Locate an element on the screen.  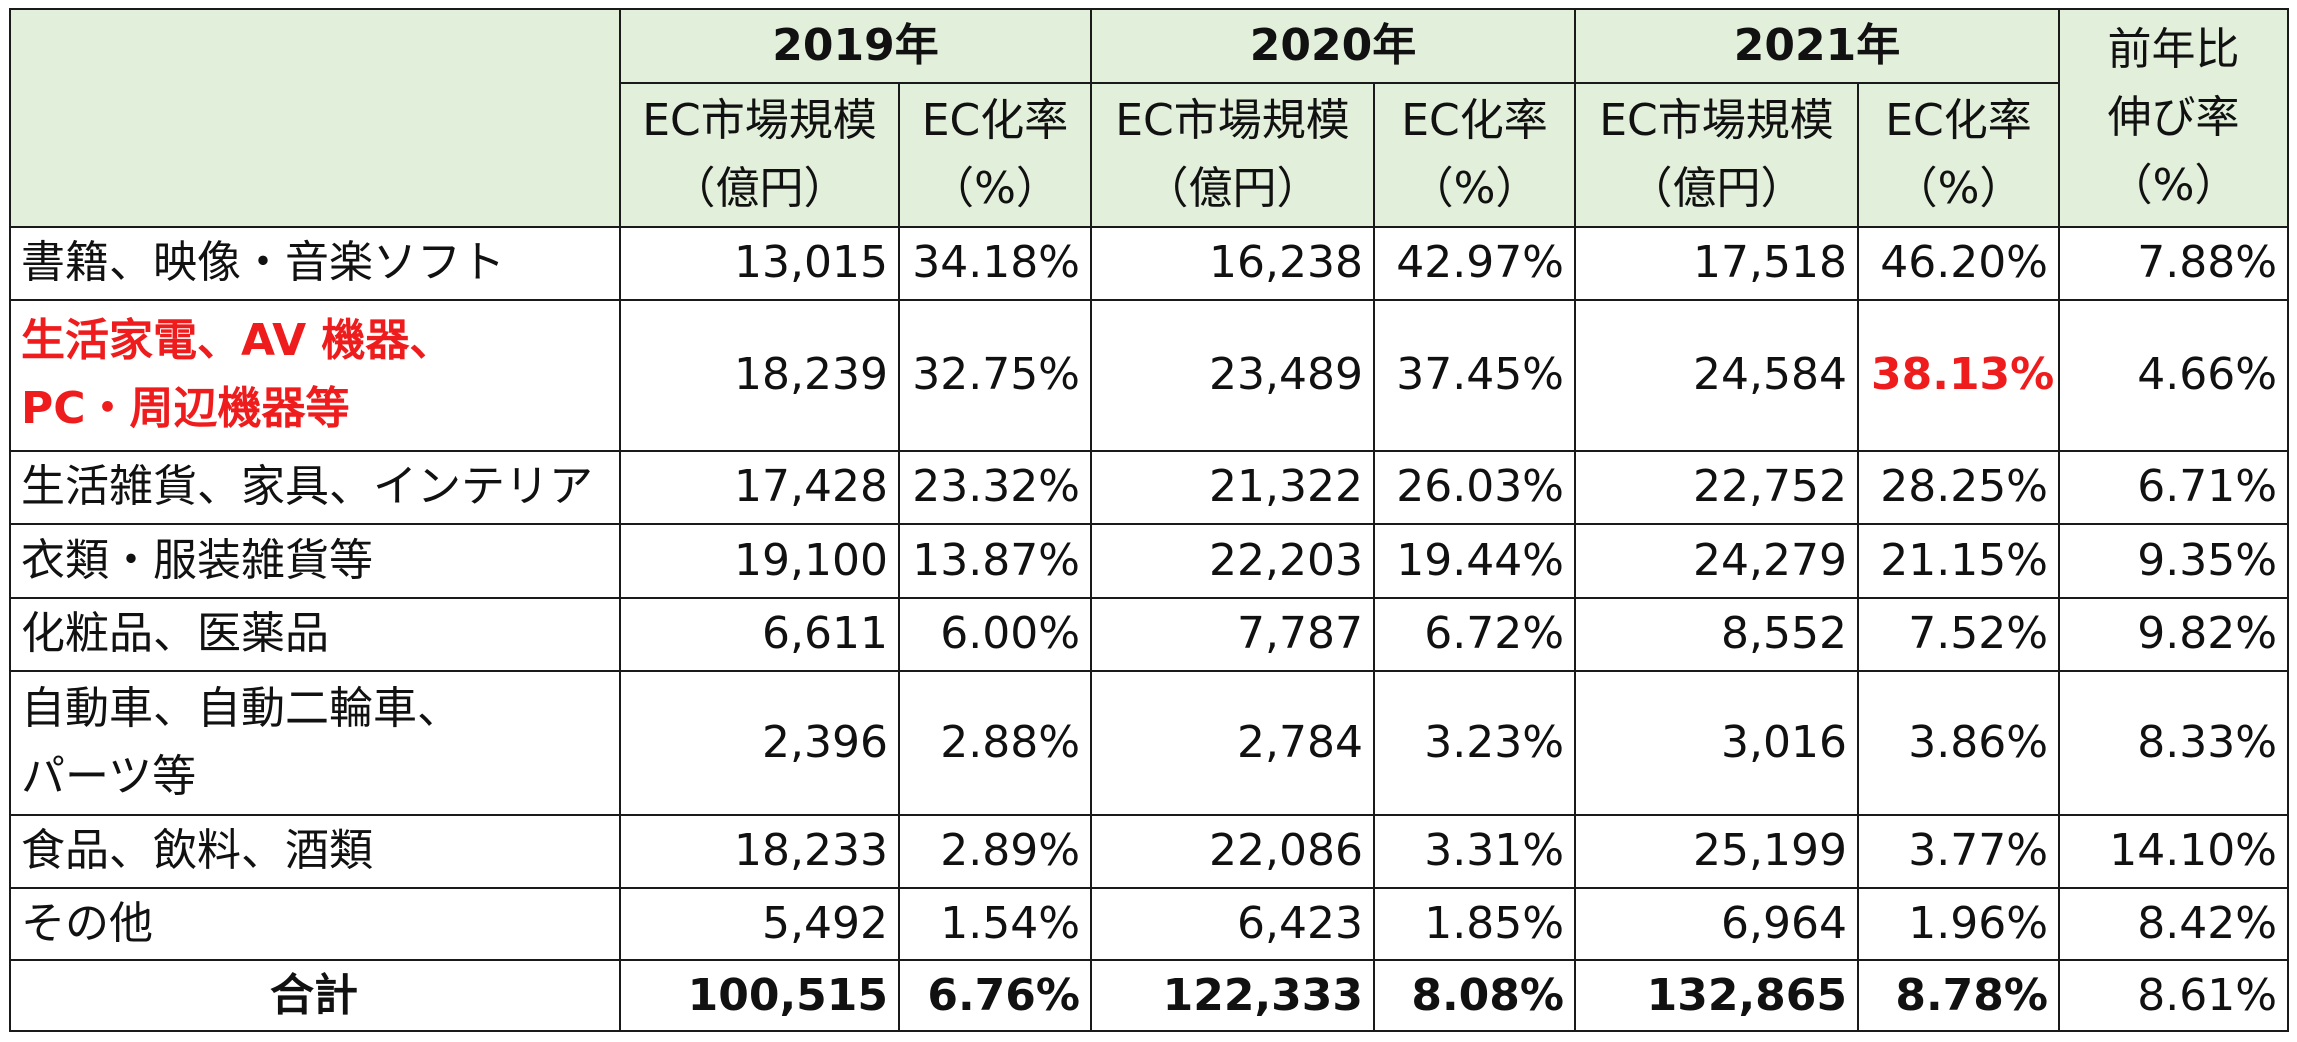
row-category: 生活家電、AV 機器、 PC・周辺機器等 is located at coordinates (315, 375).